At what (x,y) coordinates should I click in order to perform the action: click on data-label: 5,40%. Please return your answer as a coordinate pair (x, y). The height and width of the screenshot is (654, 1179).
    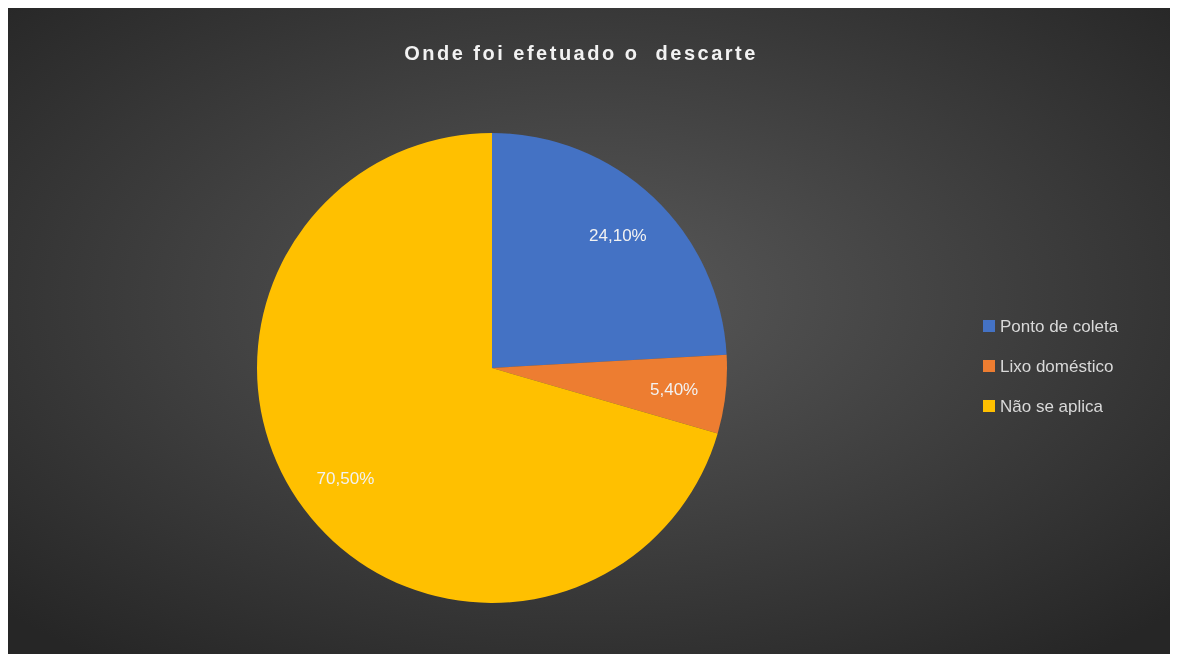
    Looking at the image, I should click on (674, 389).